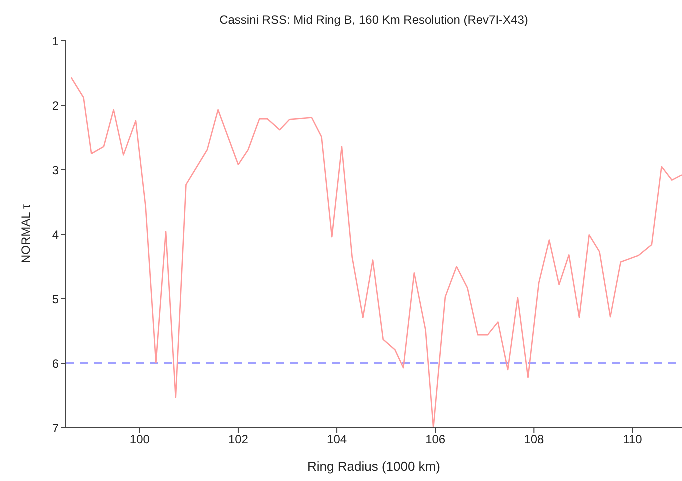 The image size is (682, 481). Describe the element at coordinates (337, 439) in the screenshot. I see `x-tick-label: 104` at that location.